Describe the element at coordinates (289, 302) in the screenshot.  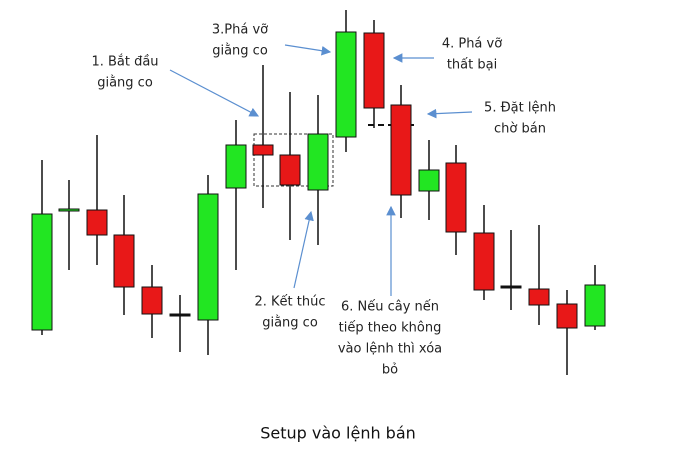
I see `annotation-line: 2. Kết thúc` at that location.